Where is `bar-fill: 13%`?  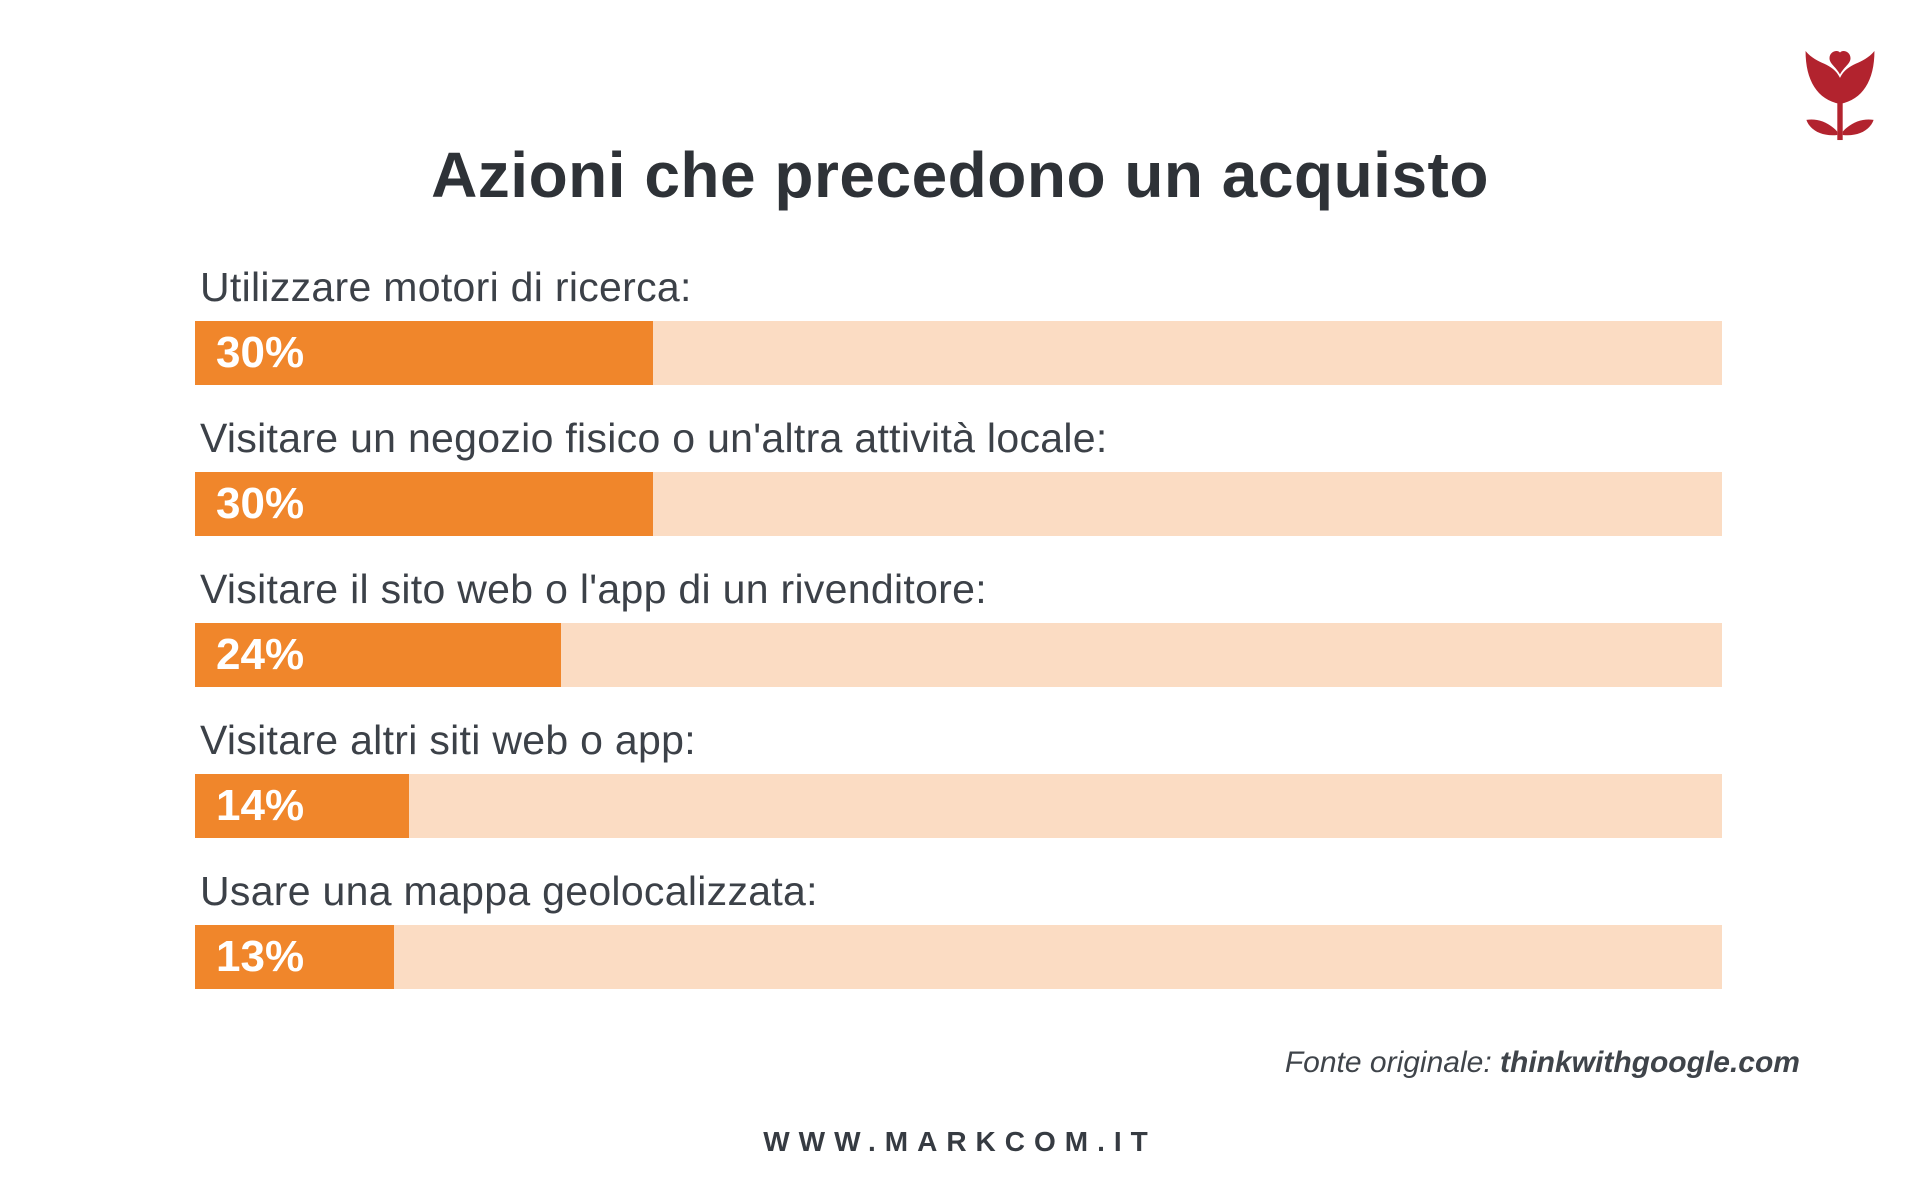
bar-fill: 13% is located at coordinates (294, 957).